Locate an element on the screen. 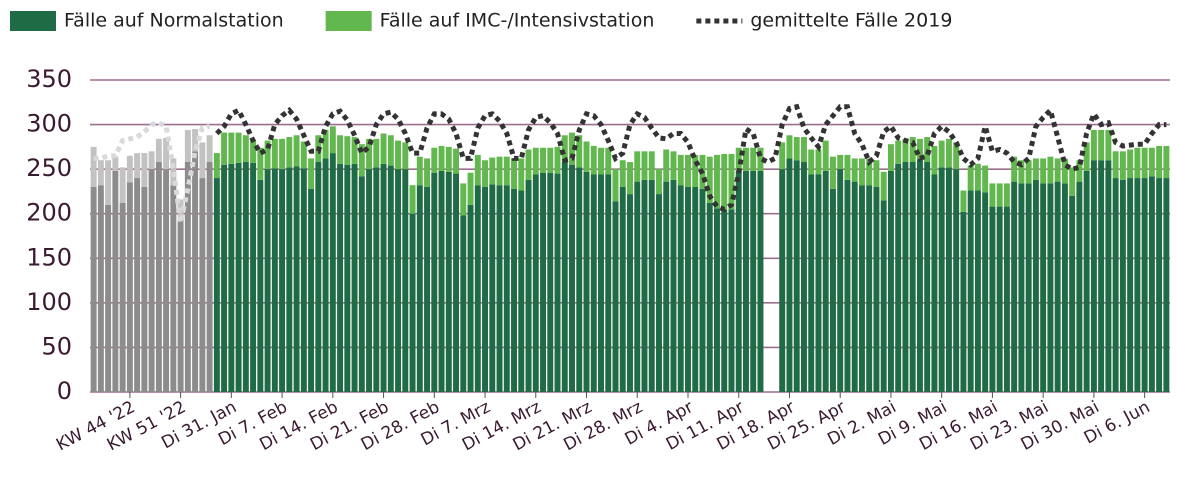  avg-line is located at coordinates (152, 172).